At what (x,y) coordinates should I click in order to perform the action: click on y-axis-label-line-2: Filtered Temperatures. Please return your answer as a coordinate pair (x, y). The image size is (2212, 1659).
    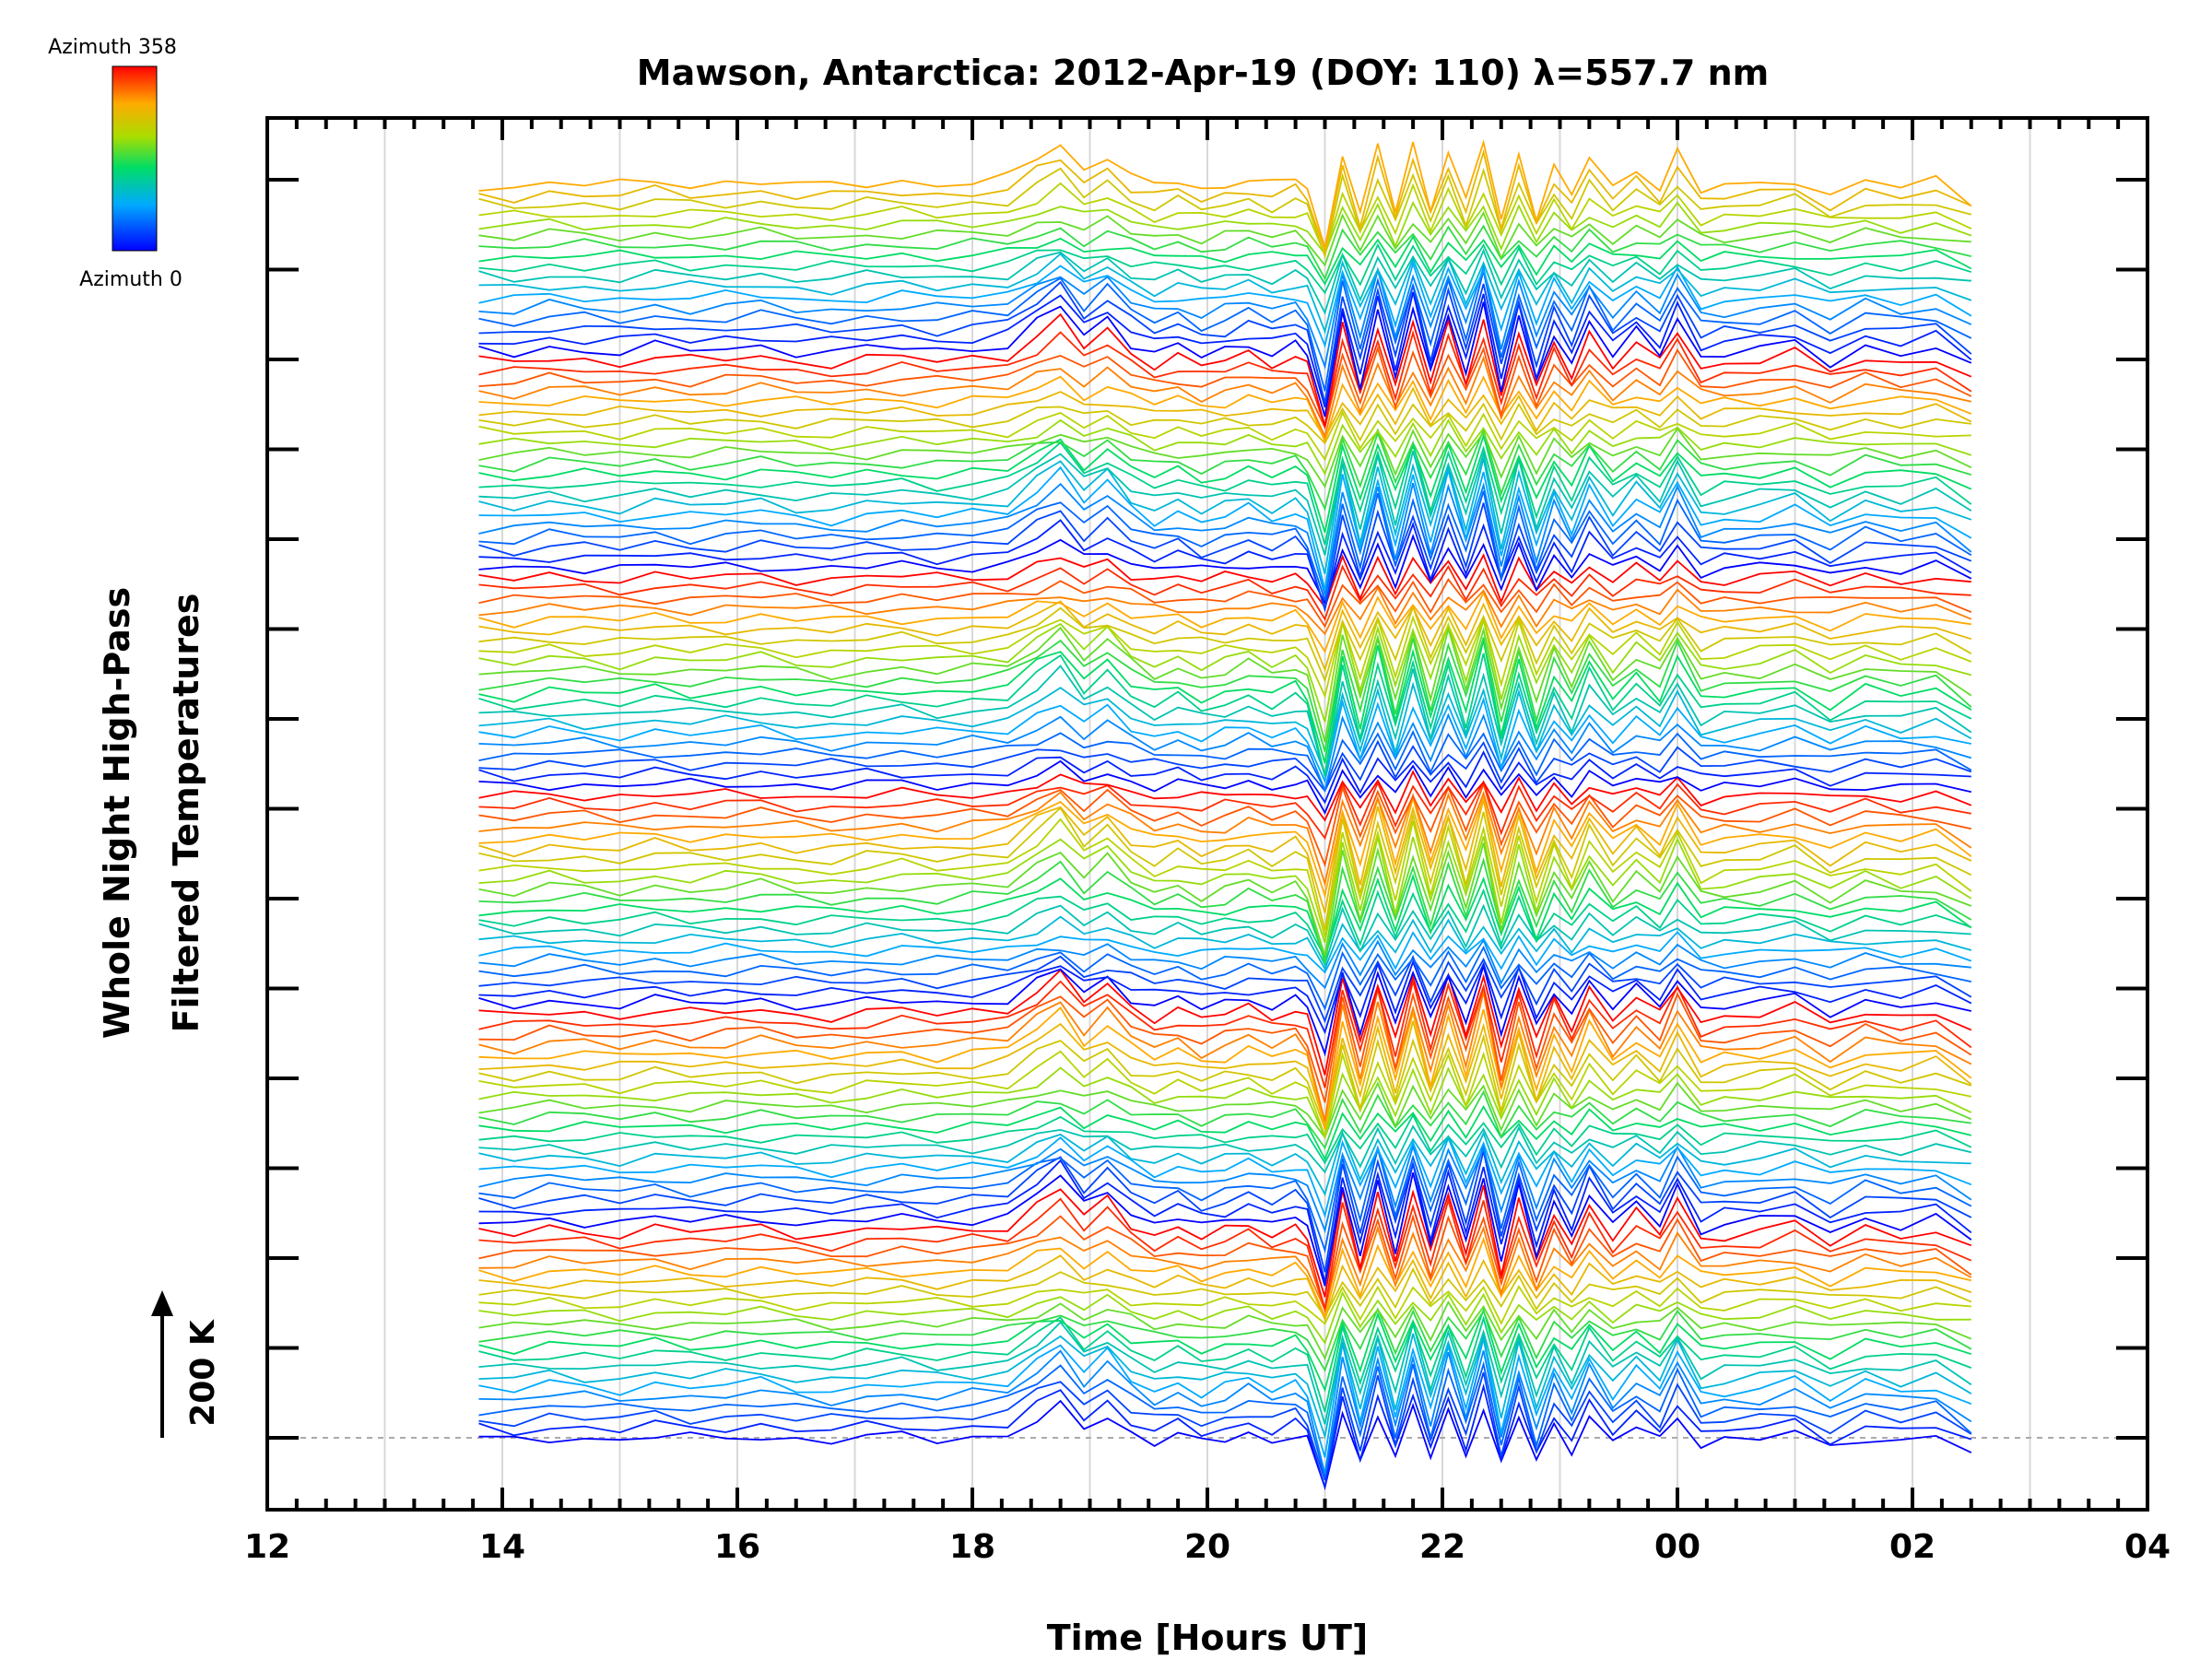
    Looking at the image, I should click on (186, 813).